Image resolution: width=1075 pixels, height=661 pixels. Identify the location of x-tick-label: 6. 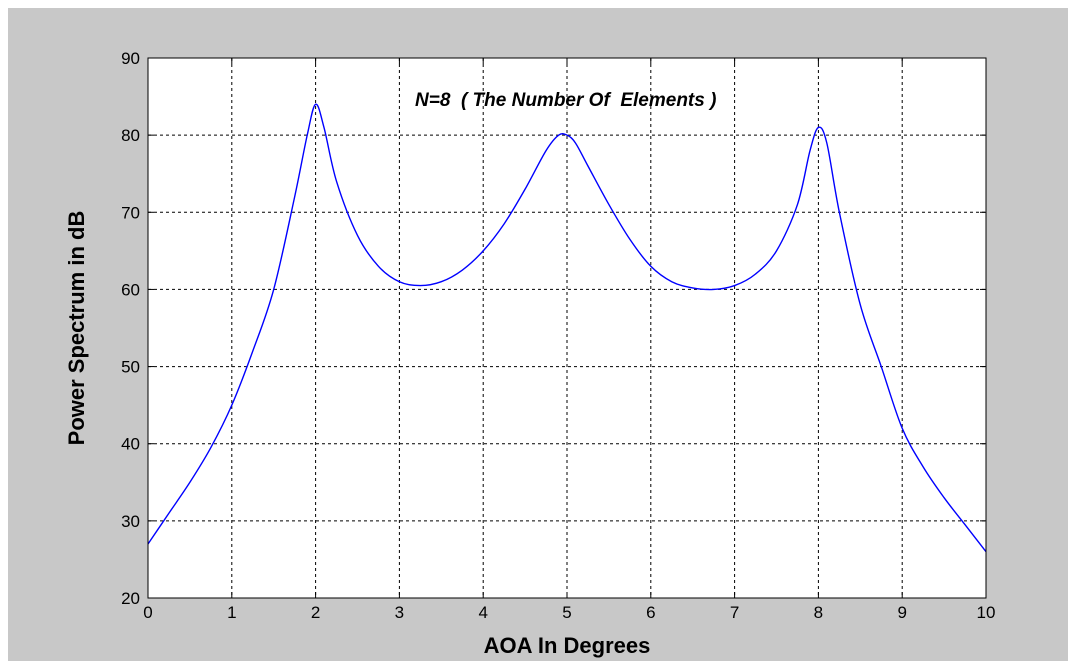
(650, 612).